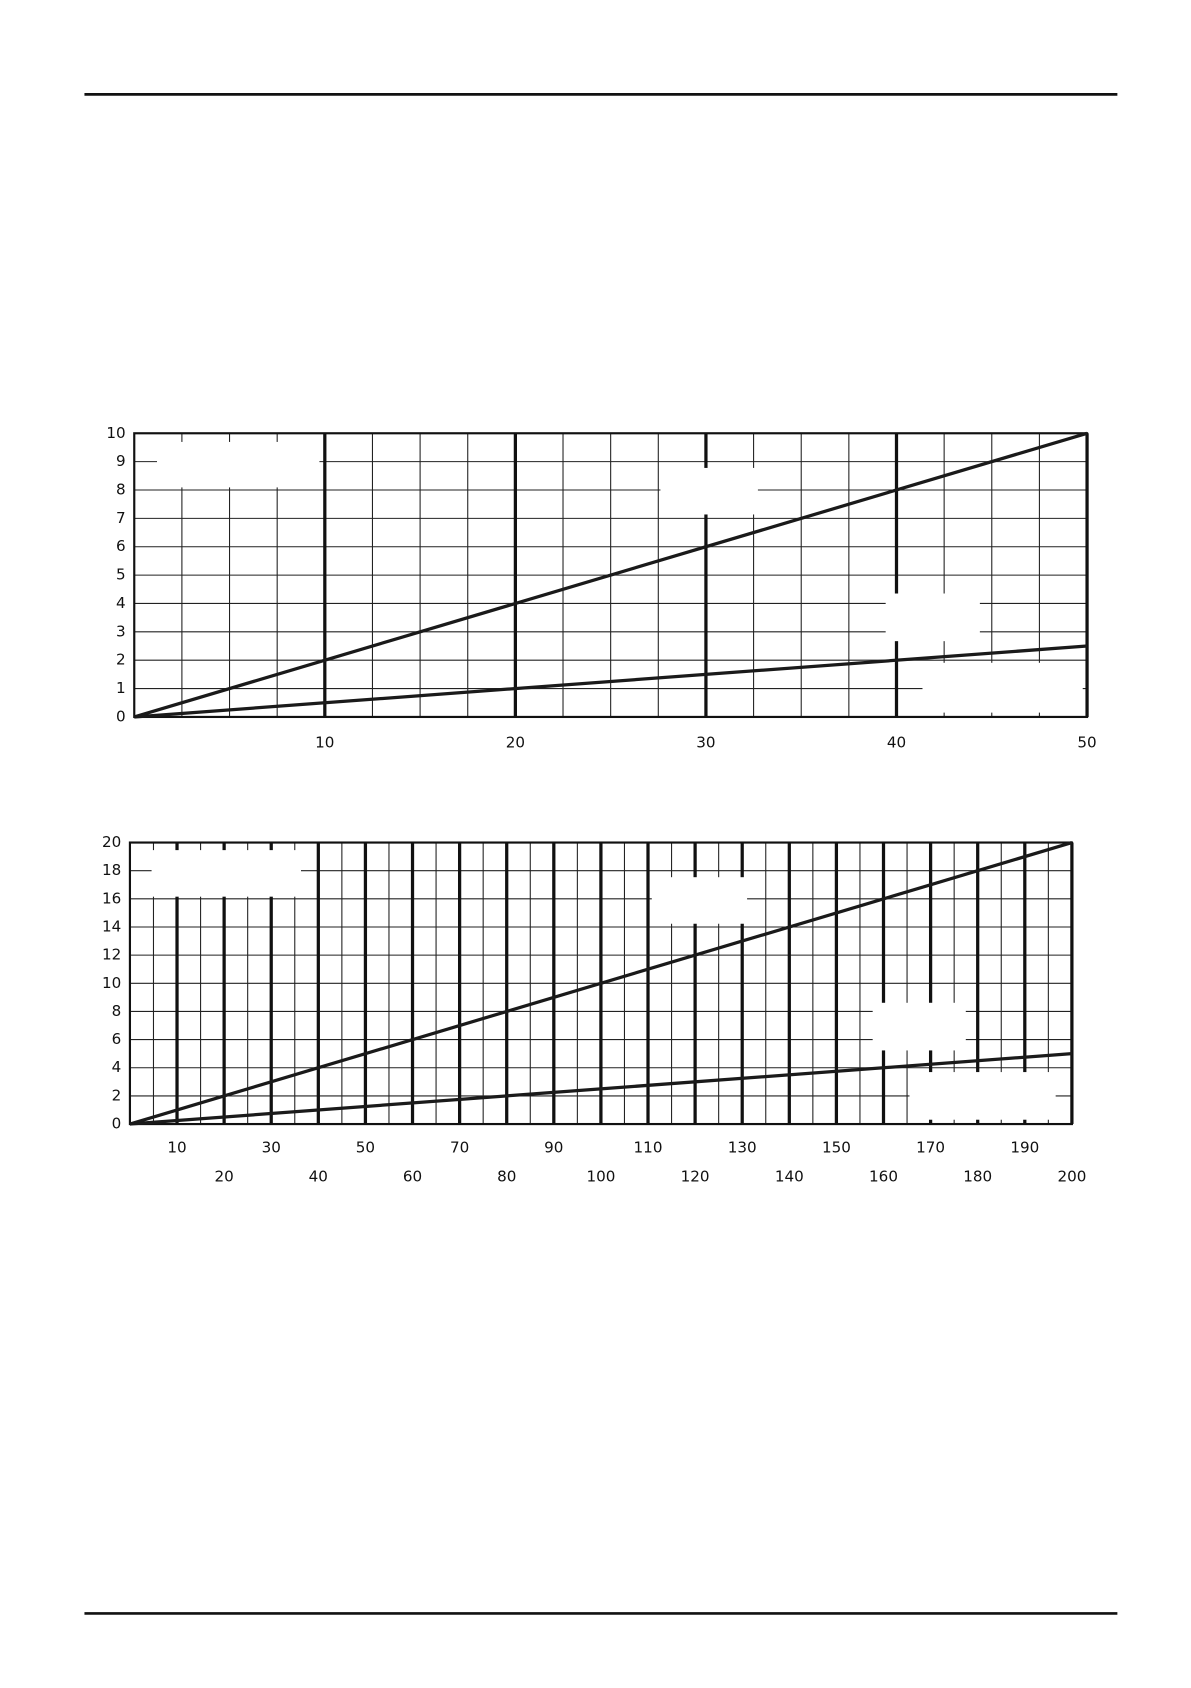 Image resolution: width=1191 pixels, height=1688 pixels. I want to click on x-tick-label: 120, so click(695, 1177).